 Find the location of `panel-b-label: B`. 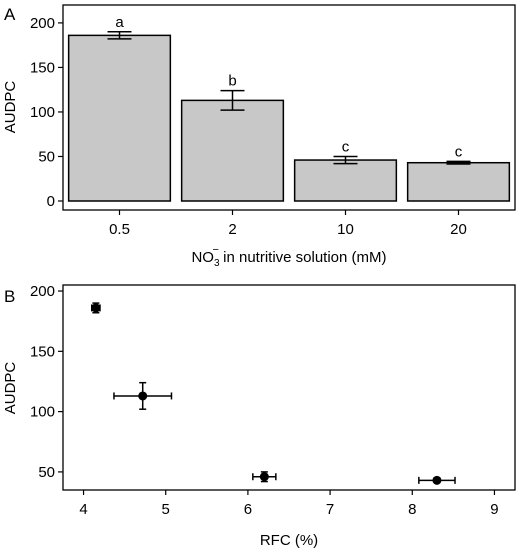

panel-b-label: B is located at coordinates (9, 296).